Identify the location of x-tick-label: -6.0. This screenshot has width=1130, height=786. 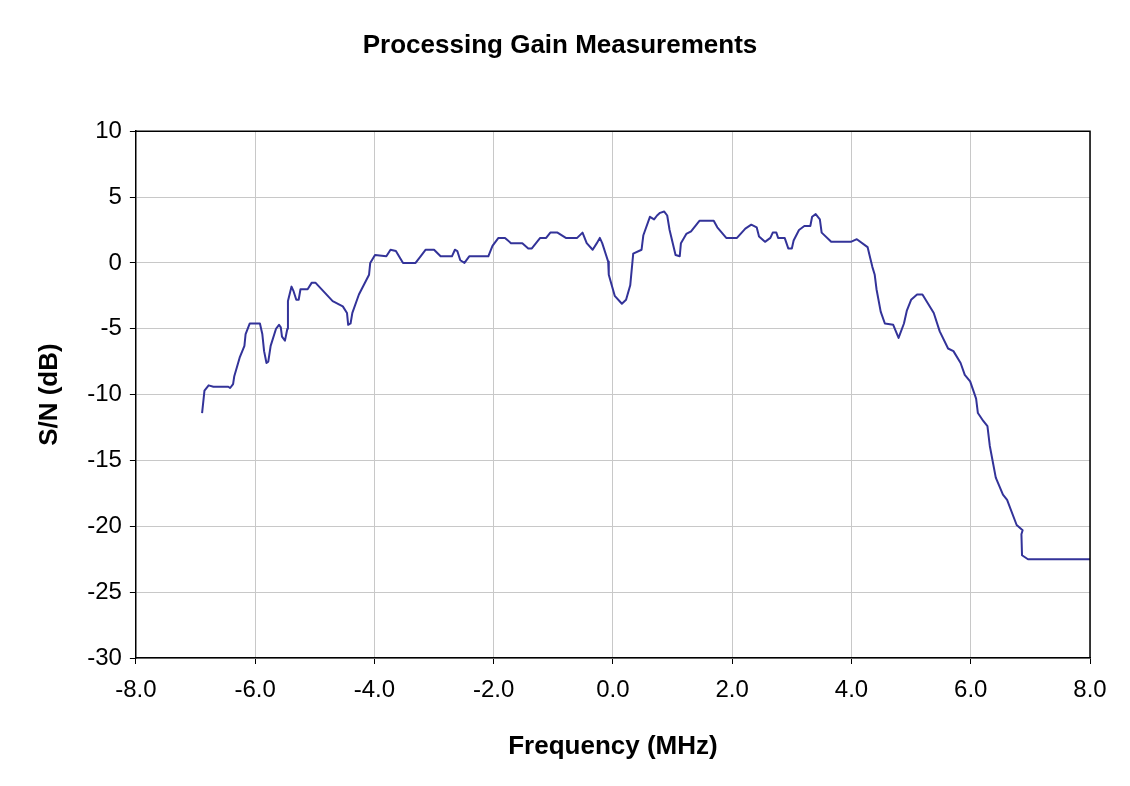
(255, 689).